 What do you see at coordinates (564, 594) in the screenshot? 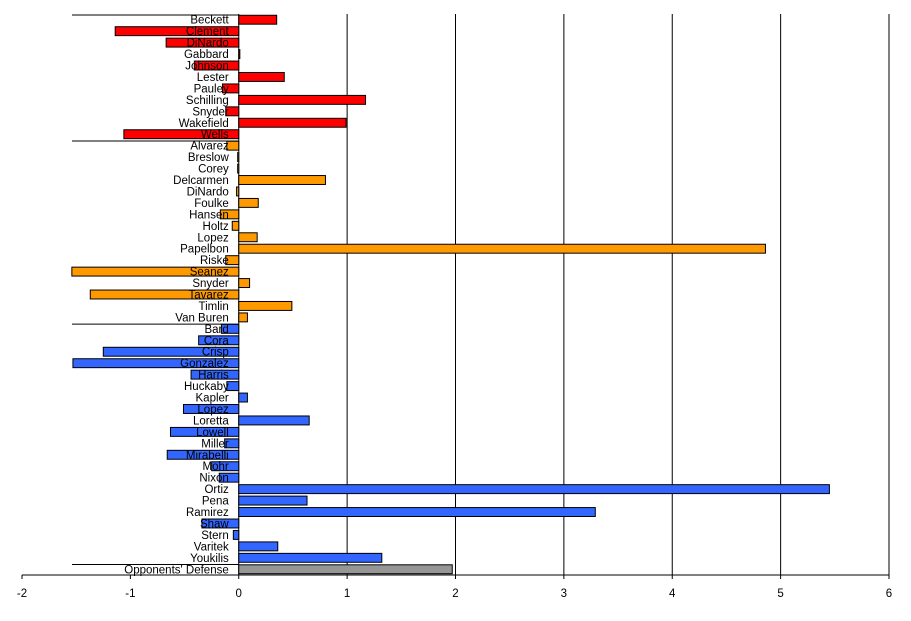
I see `x-tick-label-5: 3` at bounding box center [564, 594].